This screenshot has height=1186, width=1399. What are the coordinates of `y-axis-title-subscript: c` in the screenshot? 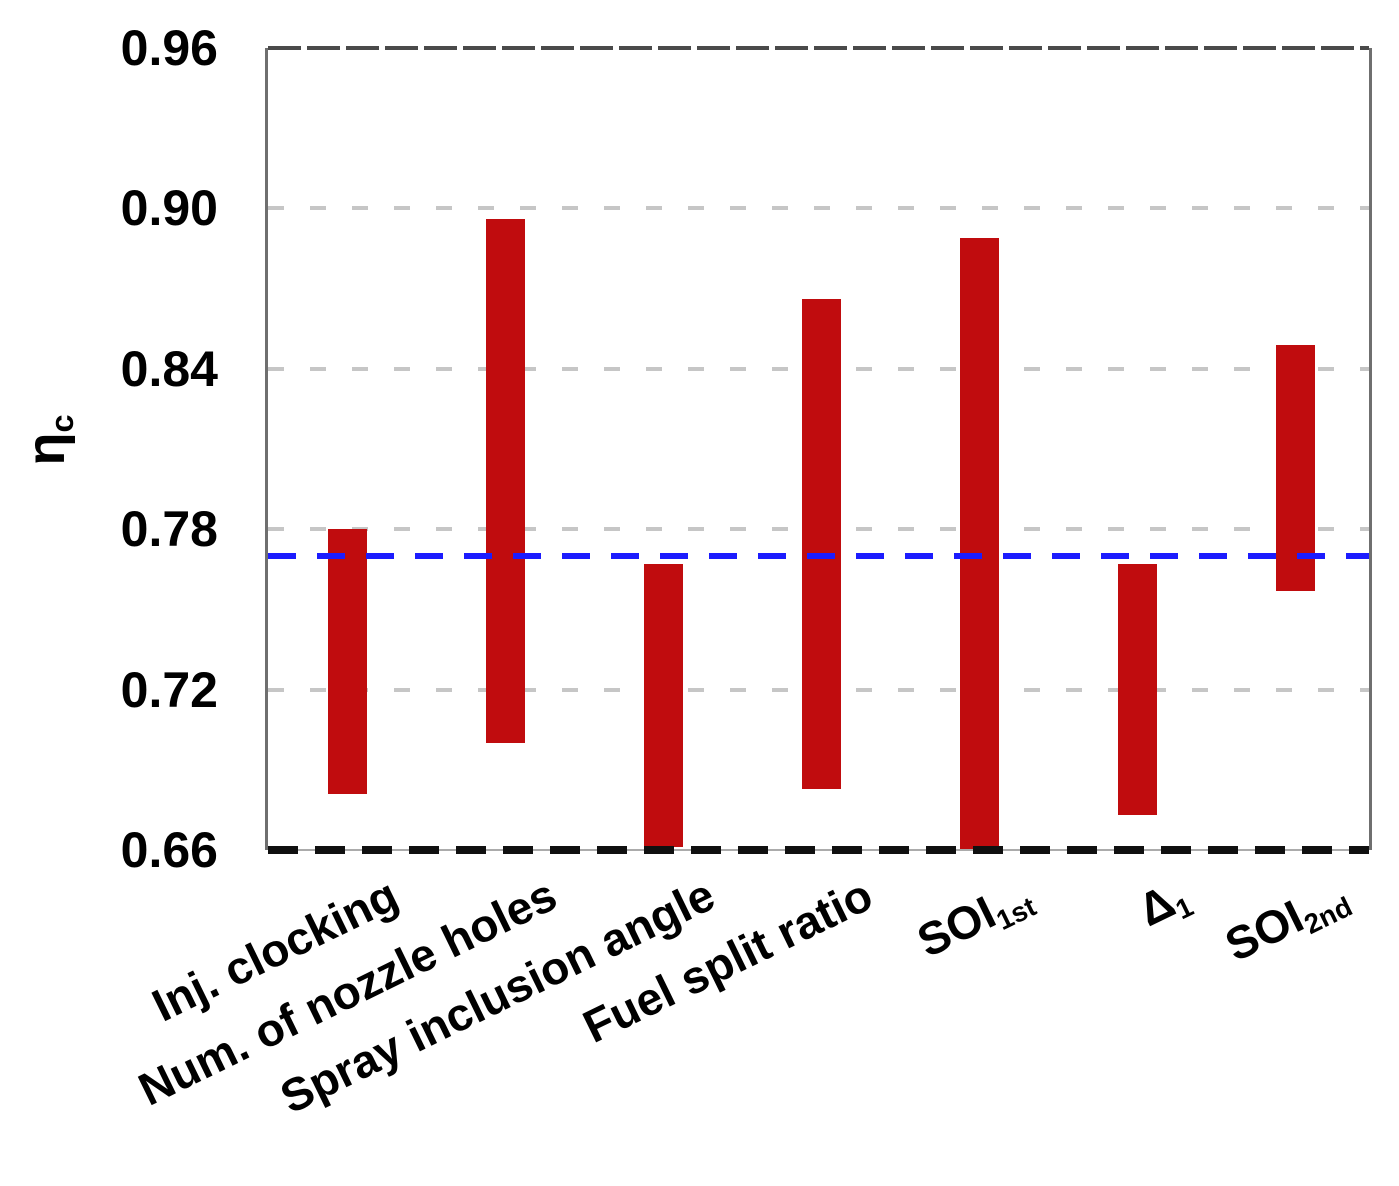 It's located at (62, 423).